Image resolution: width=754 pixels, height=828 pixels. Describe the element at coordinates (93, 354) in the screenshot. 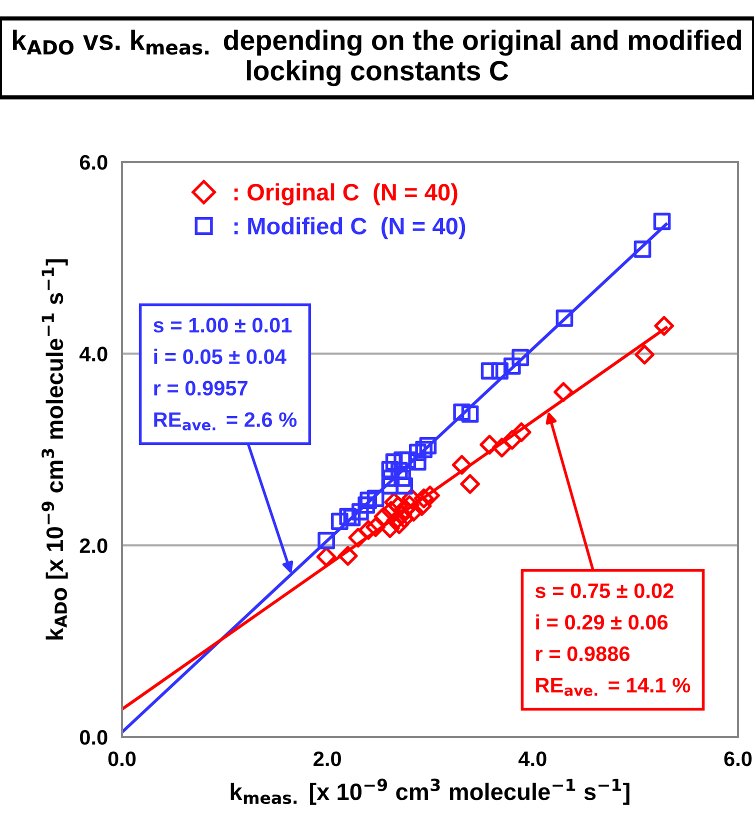

I see `y-tick-label: 4.0` at that location.